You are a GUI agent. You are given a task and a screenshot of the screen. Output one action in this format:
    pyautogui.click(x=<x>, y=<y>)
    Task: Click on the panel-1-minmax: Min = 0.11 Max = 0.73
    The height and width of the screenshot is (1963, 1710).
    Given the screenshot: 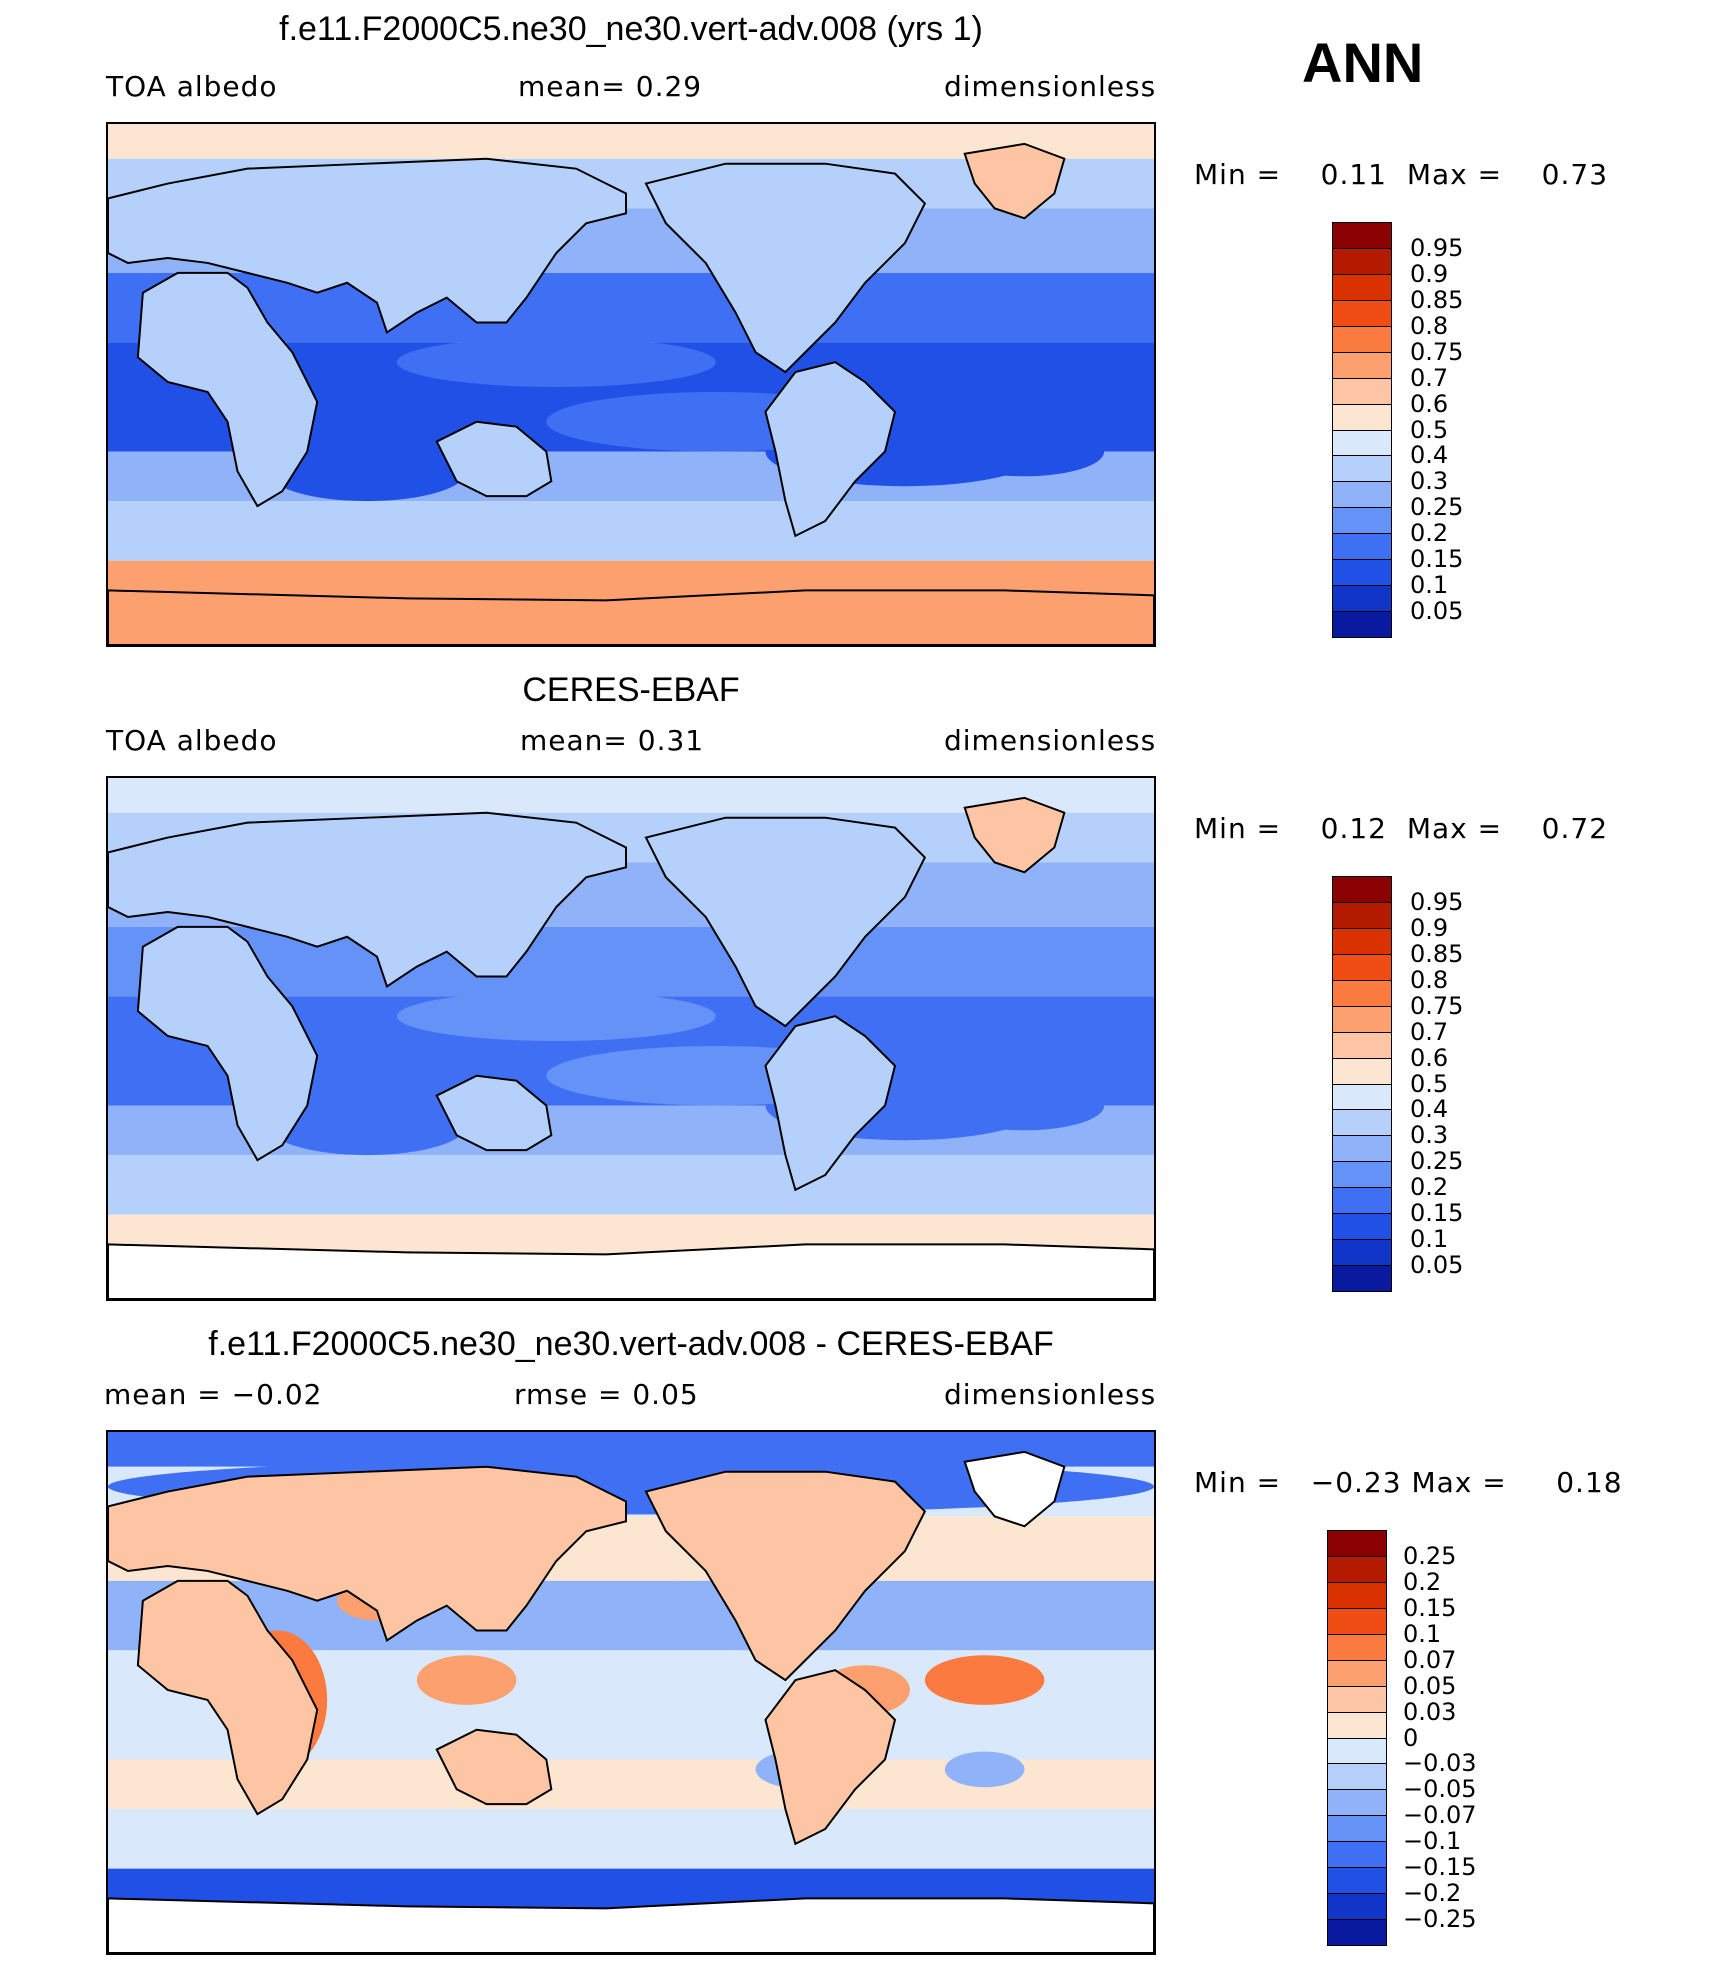 What is the action you would take?
    pyautogui.click(x=1401, y=174)
    